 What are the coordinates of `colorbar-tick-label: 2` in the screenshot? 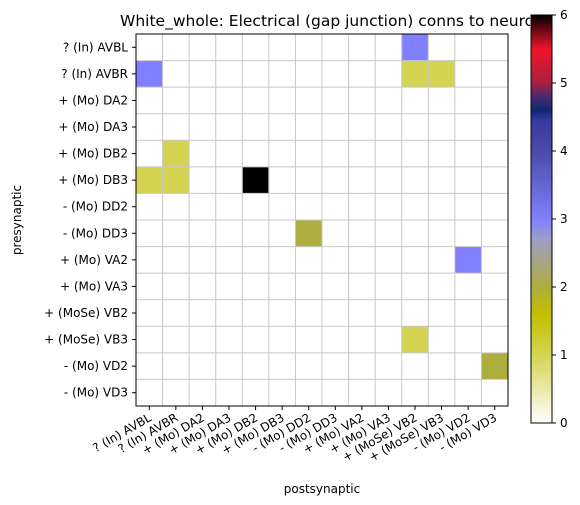 It's located at (564, 287).